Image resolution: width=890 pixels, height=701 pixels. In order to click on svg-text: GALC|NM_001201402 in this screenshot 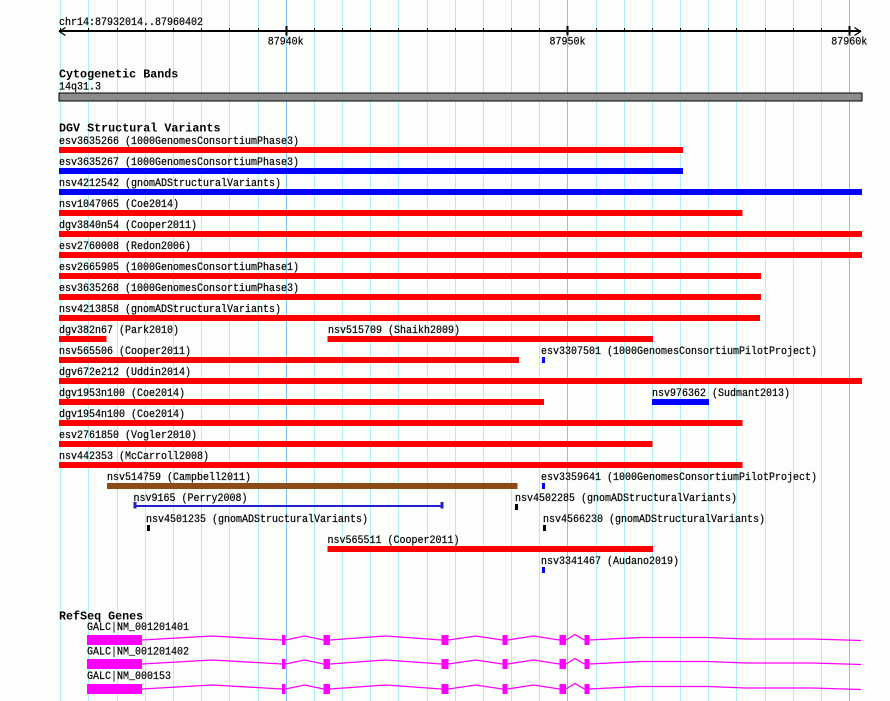, I will do `click(138, 653)`.